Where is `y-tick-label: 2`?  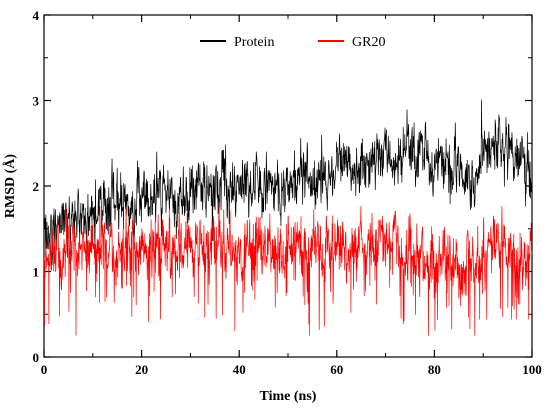
y-tick-label: 2 is located at coordinates (36, 186).